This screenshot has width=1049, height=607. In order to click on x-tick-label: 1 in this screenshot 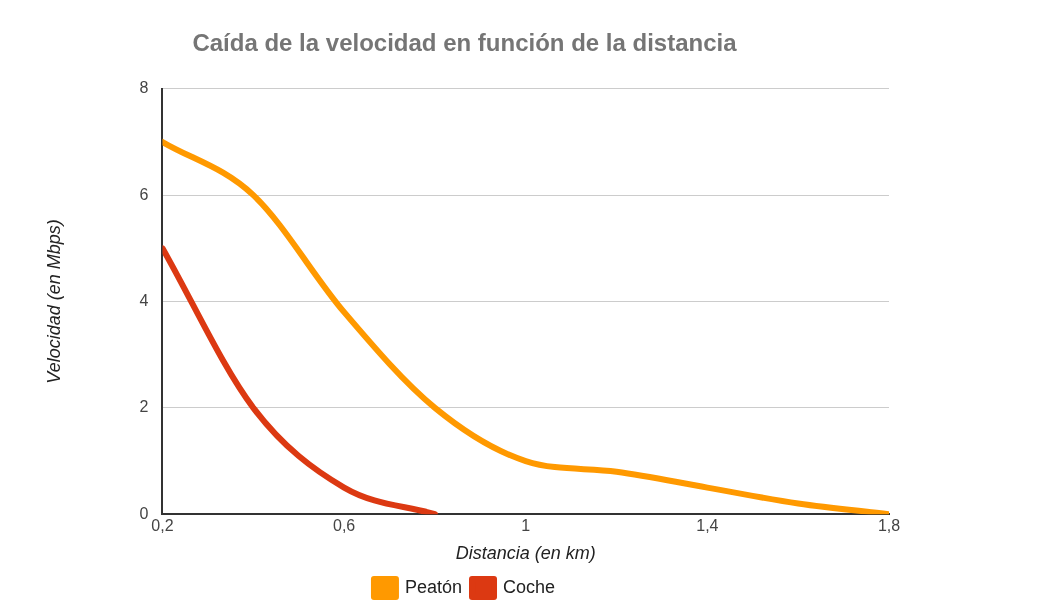, I will do `click(526, 526)`.